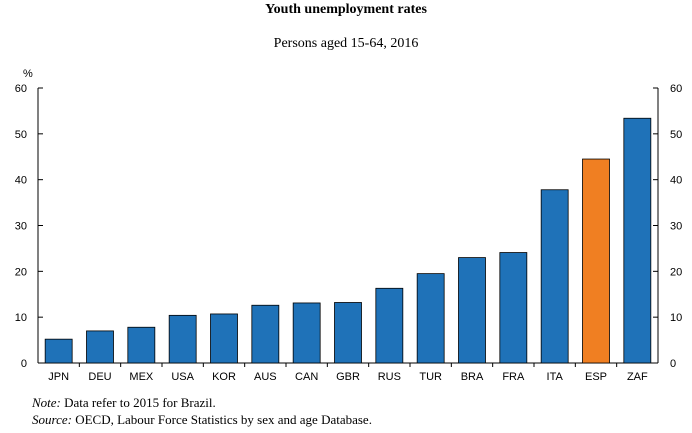 The height and width of the screenshot is (433, 692). Describe the element at coordinates (52, 419) in the screenshot. I see `source-label: Source:` at that location.